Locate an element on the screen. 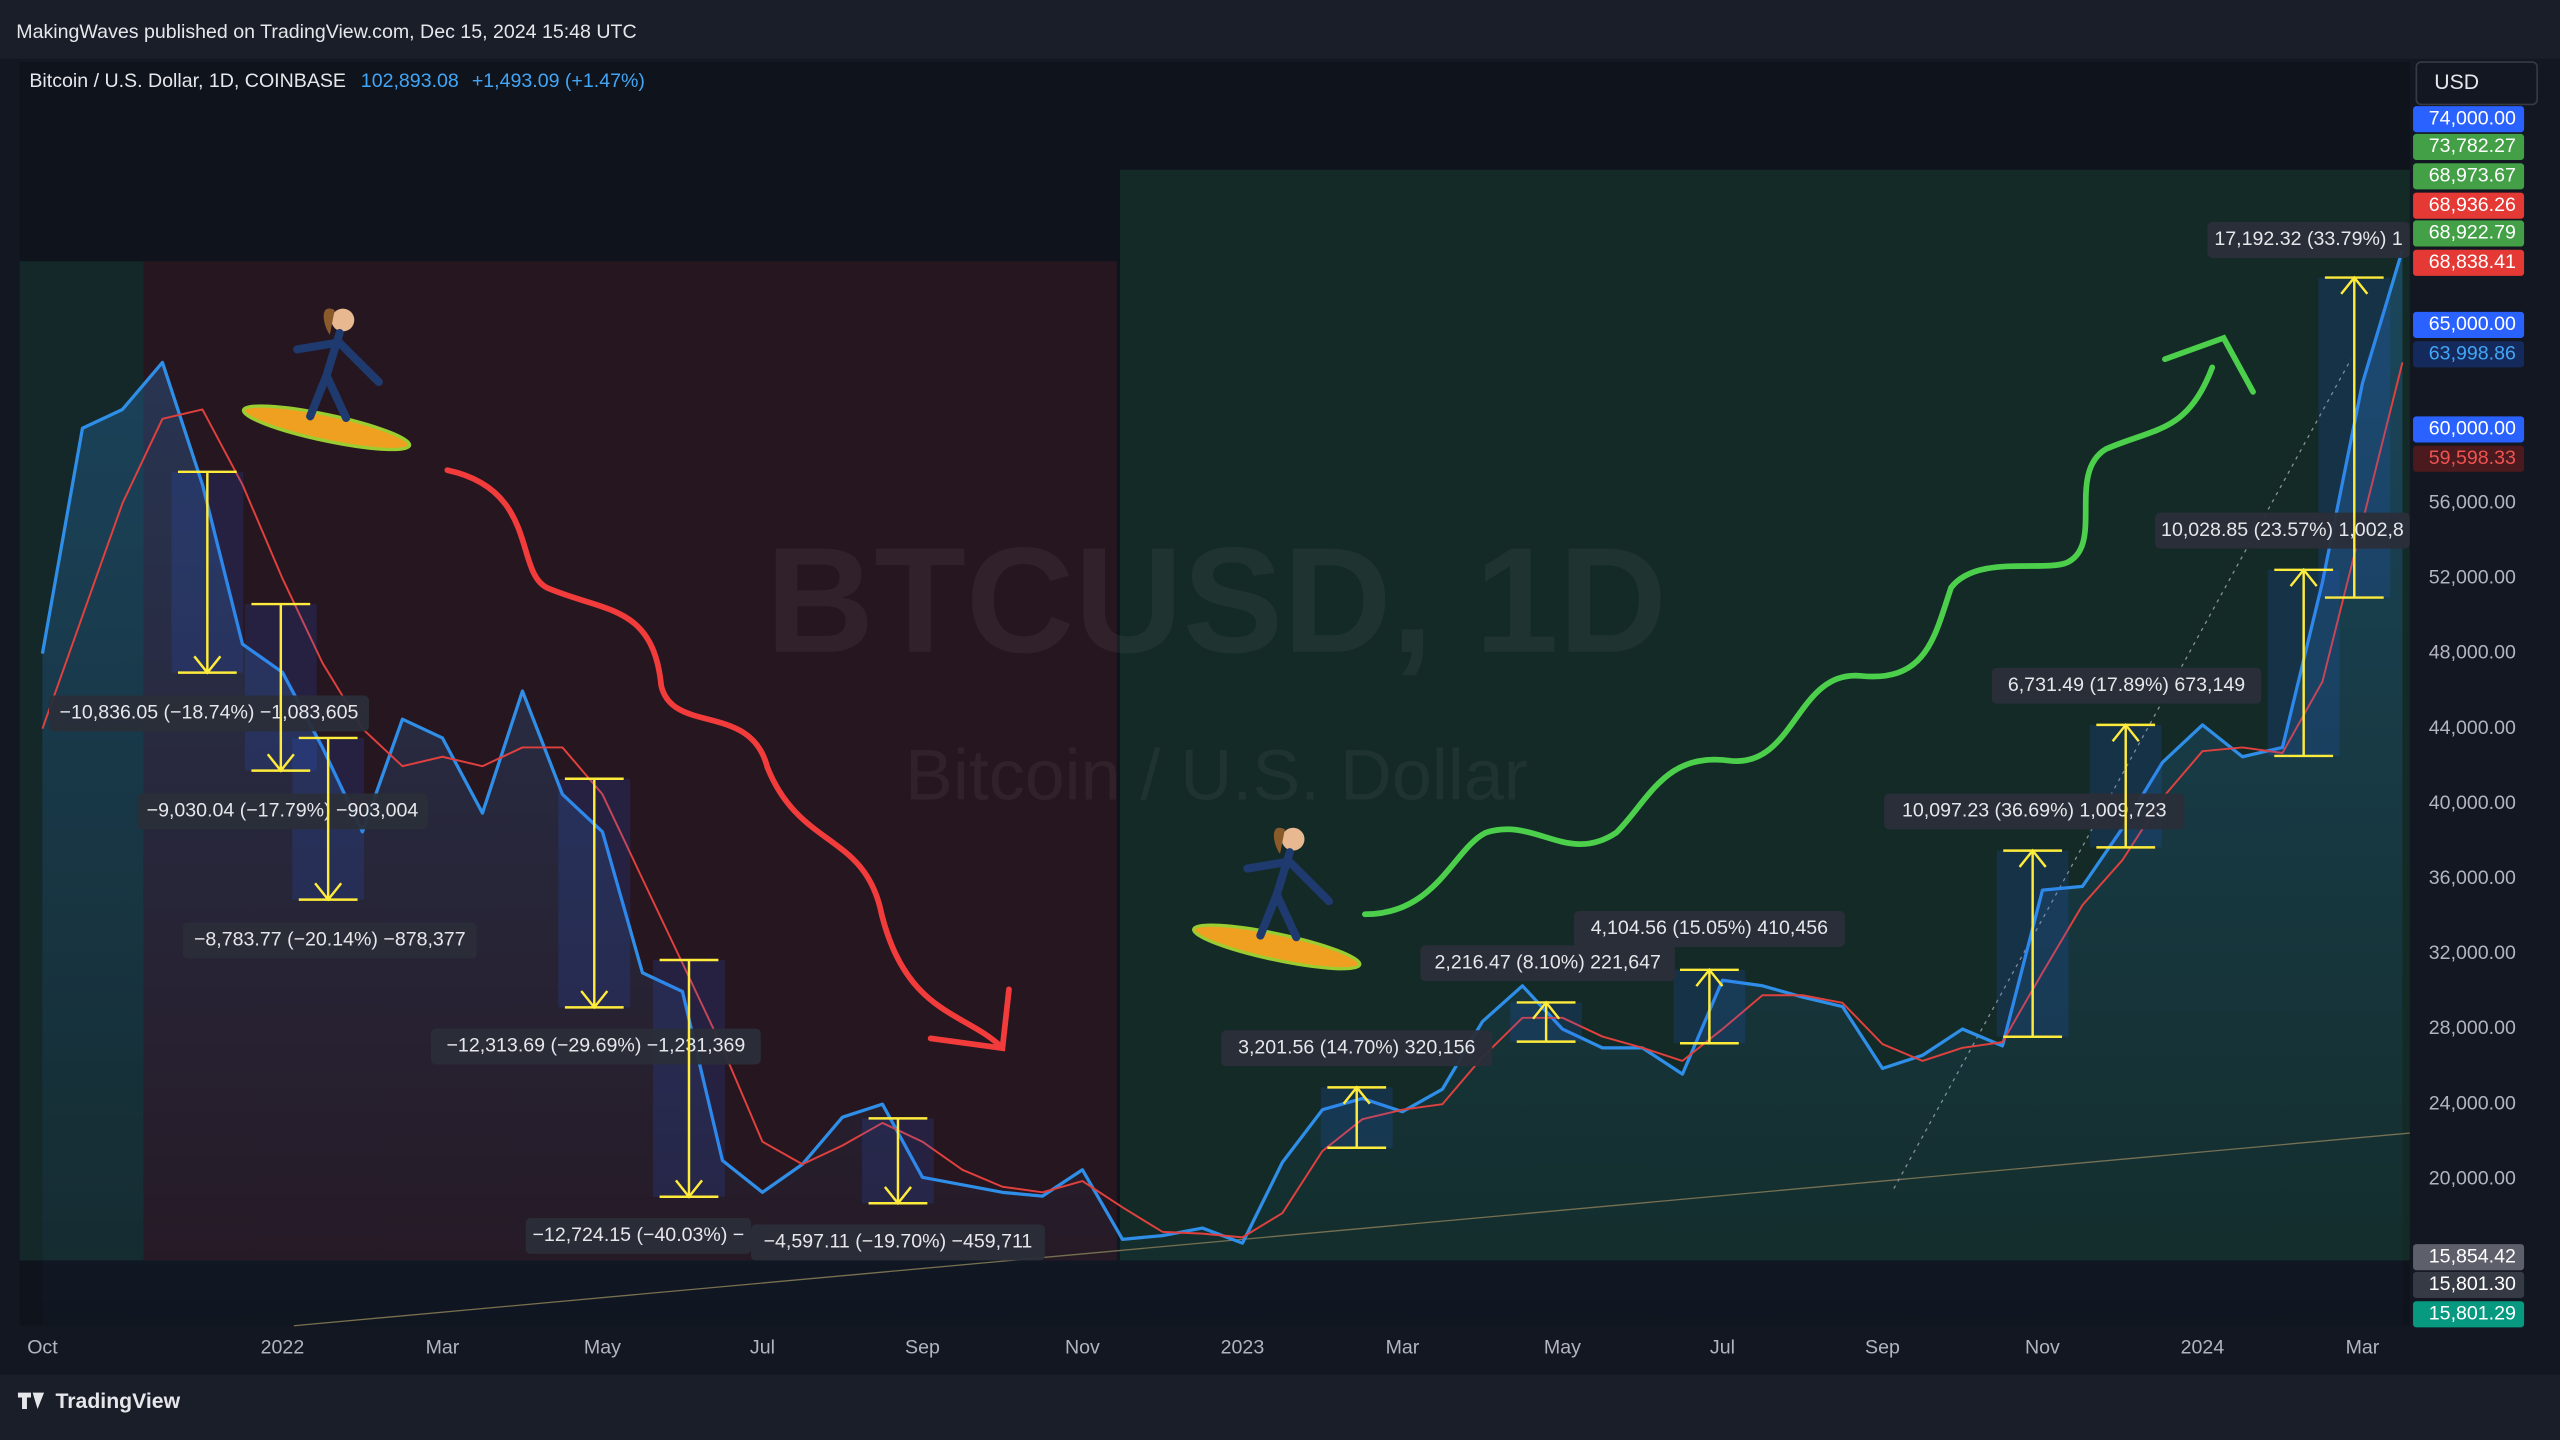 This screenshot has height=1440, width=2560. symbol: Bitcoin / U.S. Dollar, 1D, COINBASE is located at coordinates (187, 81).